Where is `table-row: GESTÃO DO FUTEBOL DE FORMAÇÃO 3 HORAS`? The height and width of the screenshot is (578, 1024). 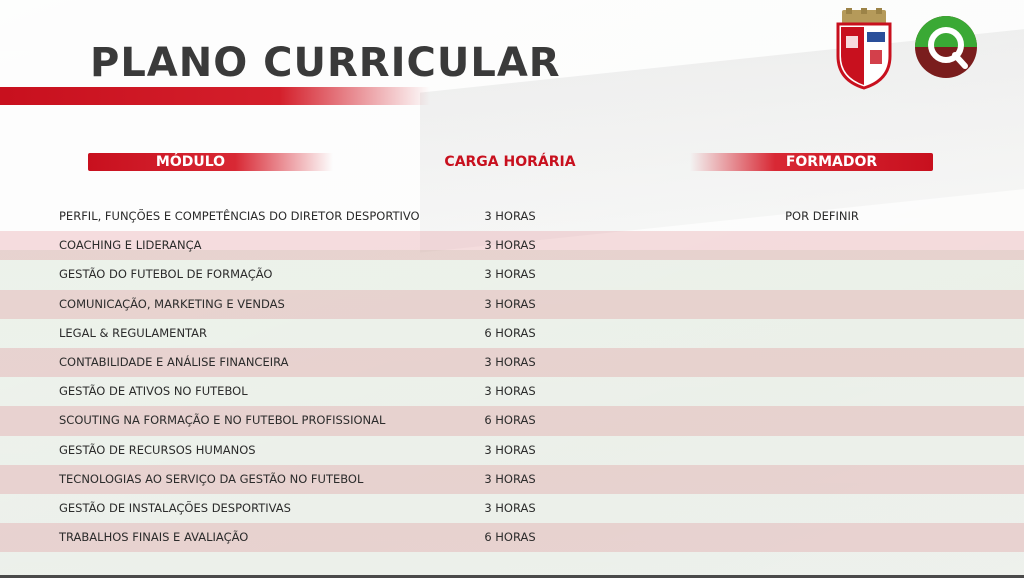 table-row: GESTÃO DO FUTEBOL DE FORMAÇÃO 3 HORAS is located at coordinates (512, 274).